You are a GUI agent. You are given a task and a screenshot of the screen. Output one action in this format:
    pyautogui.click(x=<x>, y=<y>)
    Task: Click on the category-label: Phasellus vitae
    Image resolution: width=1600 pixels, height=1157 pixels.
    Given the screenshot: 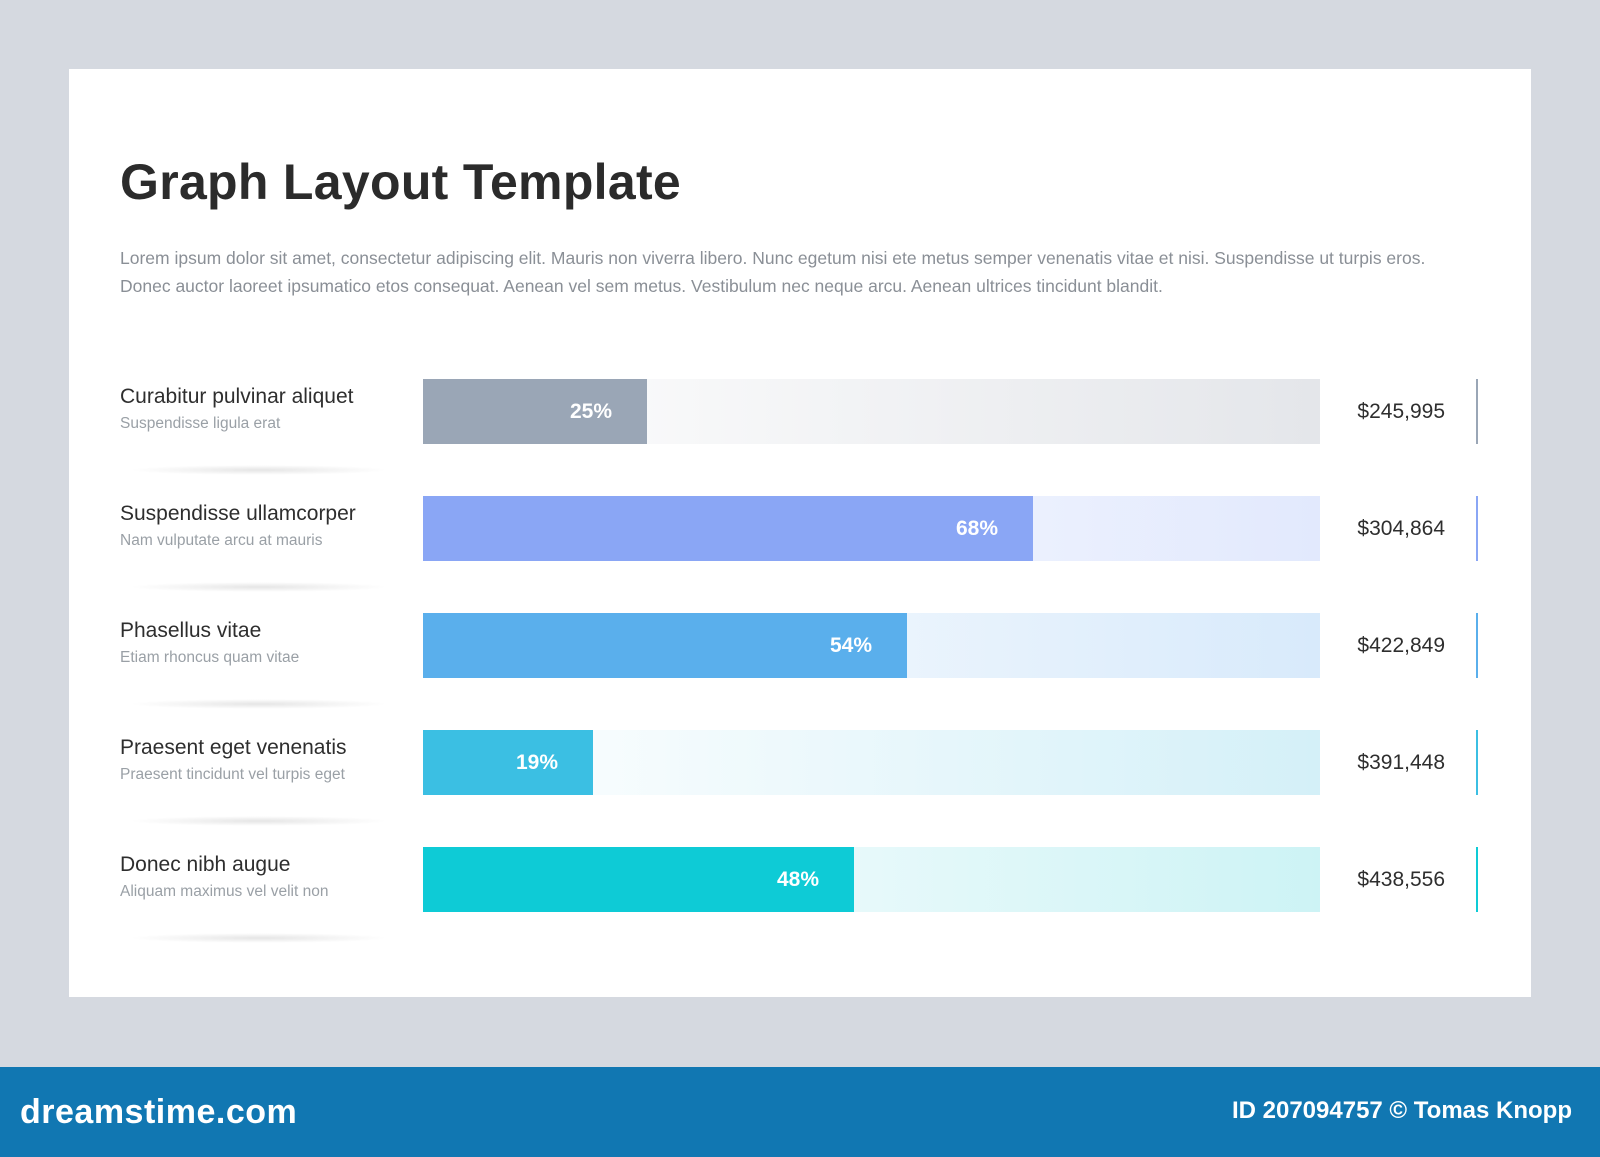 What is the action you would take?
    pyautogui.click(x=191, y=630)
    